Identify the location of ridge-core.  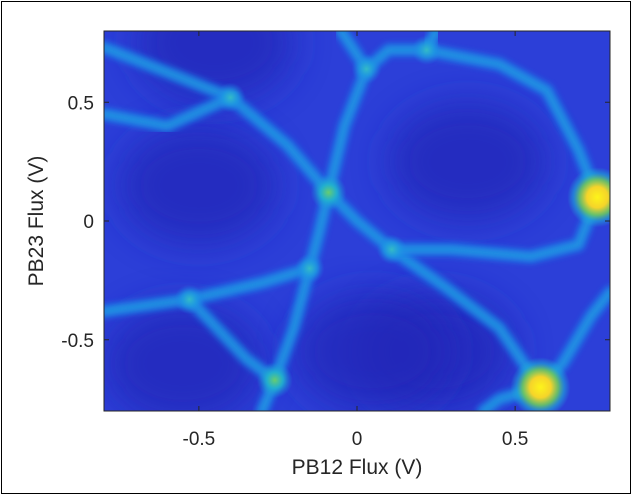
(168, 112).